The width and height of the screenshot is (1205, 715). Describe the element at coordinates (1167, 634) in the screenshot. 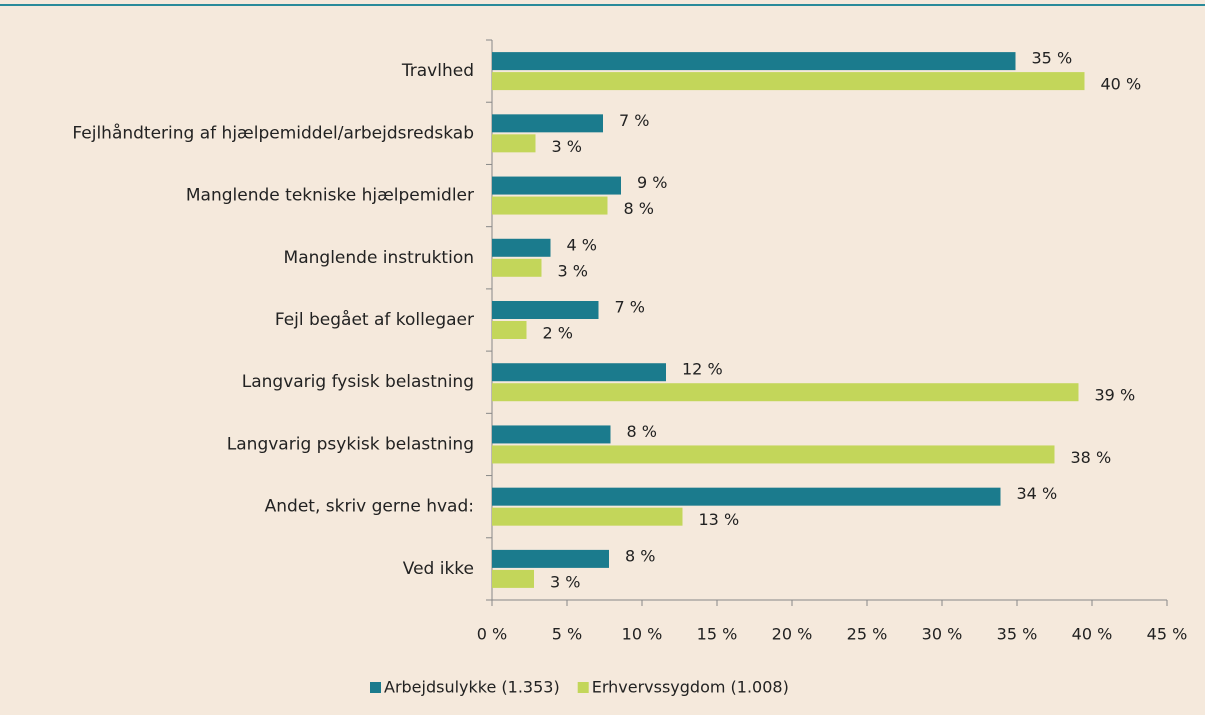

I see `x-tick-label: 45 %` at that location.